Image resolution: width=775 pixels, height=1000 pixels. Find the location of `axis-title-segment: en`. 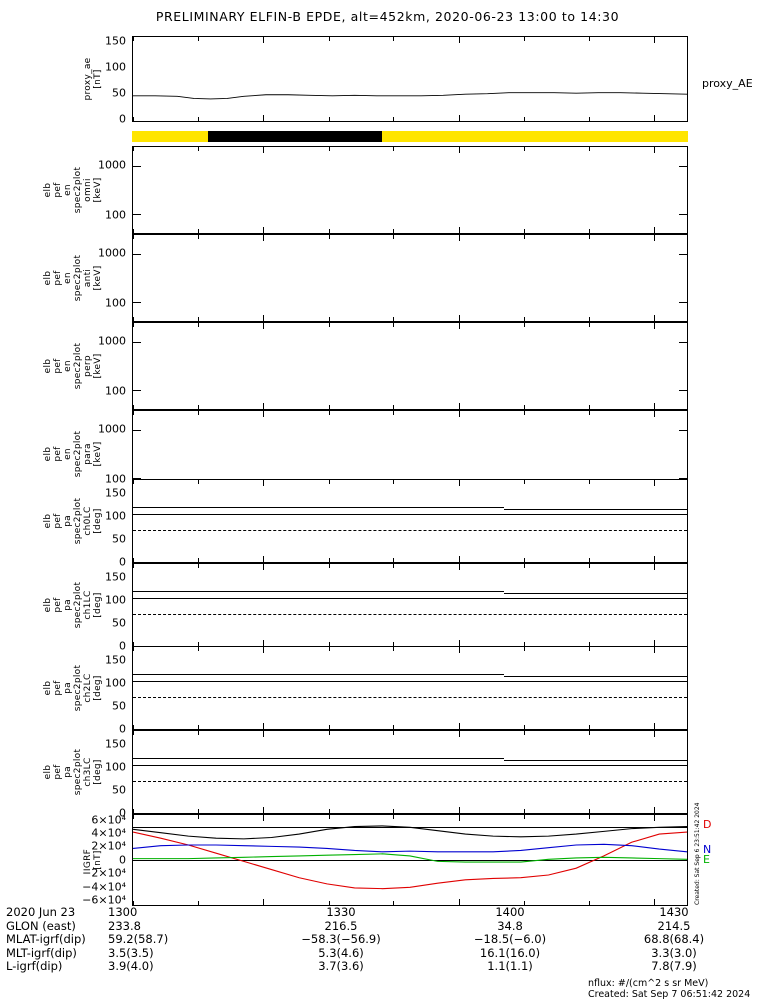

axis-title-segment: en is located at coordinates (68, 190).